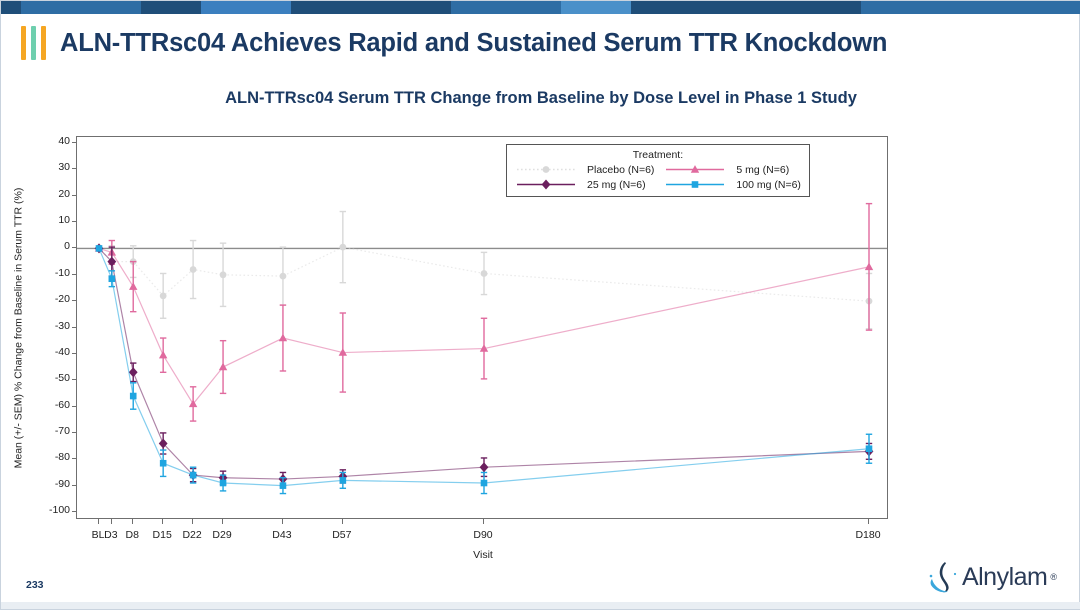  I want to click on legend-key-circle, so click(546, 169).